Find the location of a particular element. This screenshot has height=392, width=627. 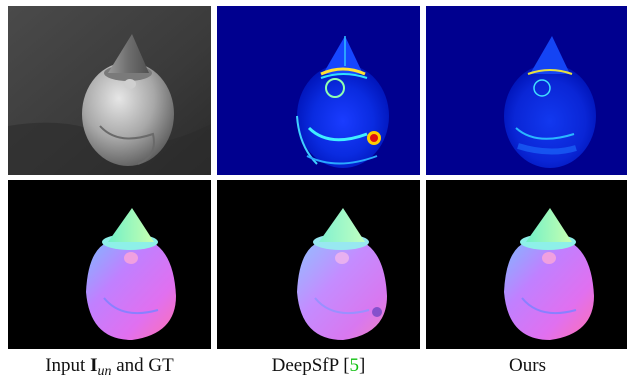

ground-truth-normal-panel is located at coordinates (109, 264).